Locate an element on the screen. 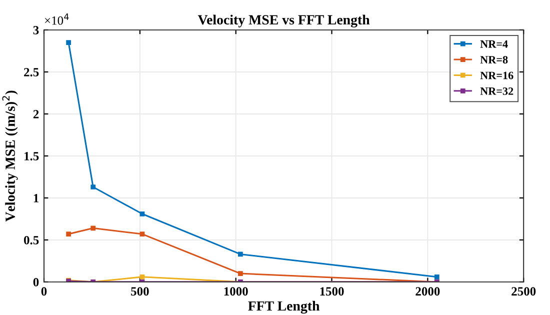 This screenshot has height=315, width=550. x-tick-label: 500 is located at coordinates (140, 291).